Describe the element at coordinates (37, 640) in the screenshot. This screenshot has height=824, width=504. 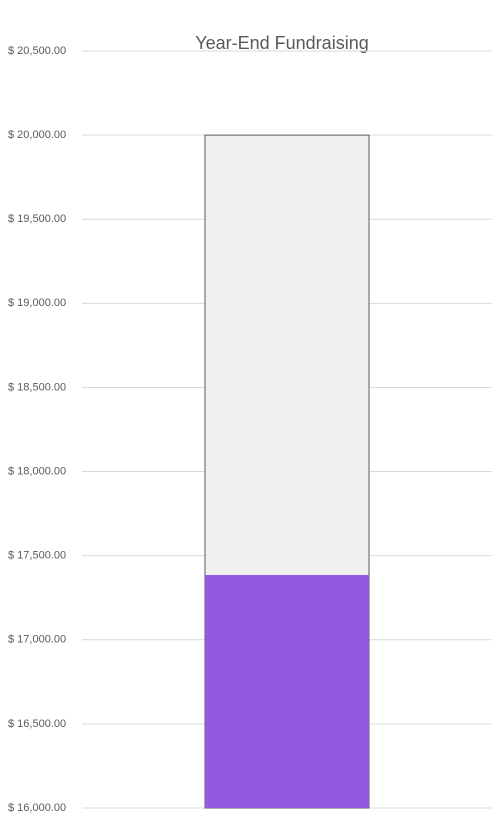
I see `y-tick-label: $ 17,000.00` at that location.